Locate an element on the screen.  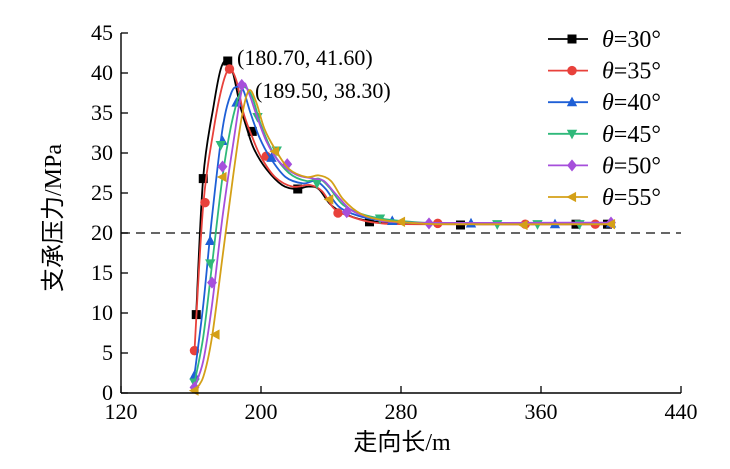
x-tick-label: 280 is located at coordinates (401, 411).